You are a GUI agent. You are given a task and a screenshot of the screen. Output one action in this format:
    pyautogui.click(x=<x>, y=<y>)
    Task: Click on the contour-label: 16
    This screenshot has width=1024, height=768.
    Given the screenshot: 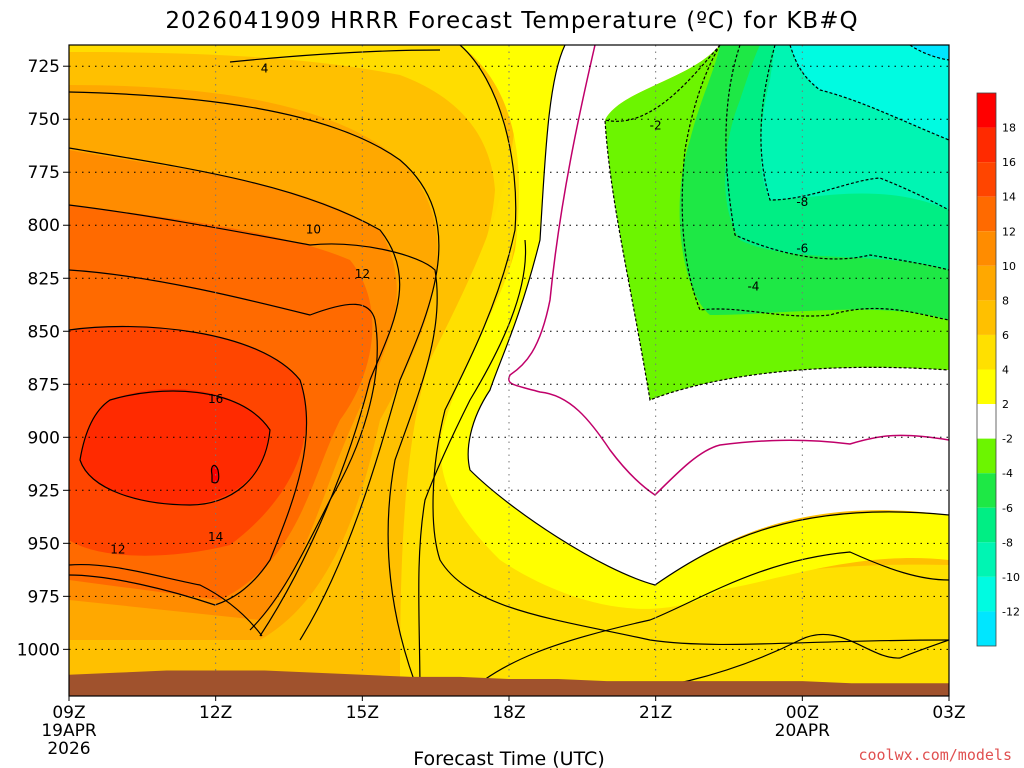 What is the action you would take?
    pyautogui.click(x=215, y=399)
    